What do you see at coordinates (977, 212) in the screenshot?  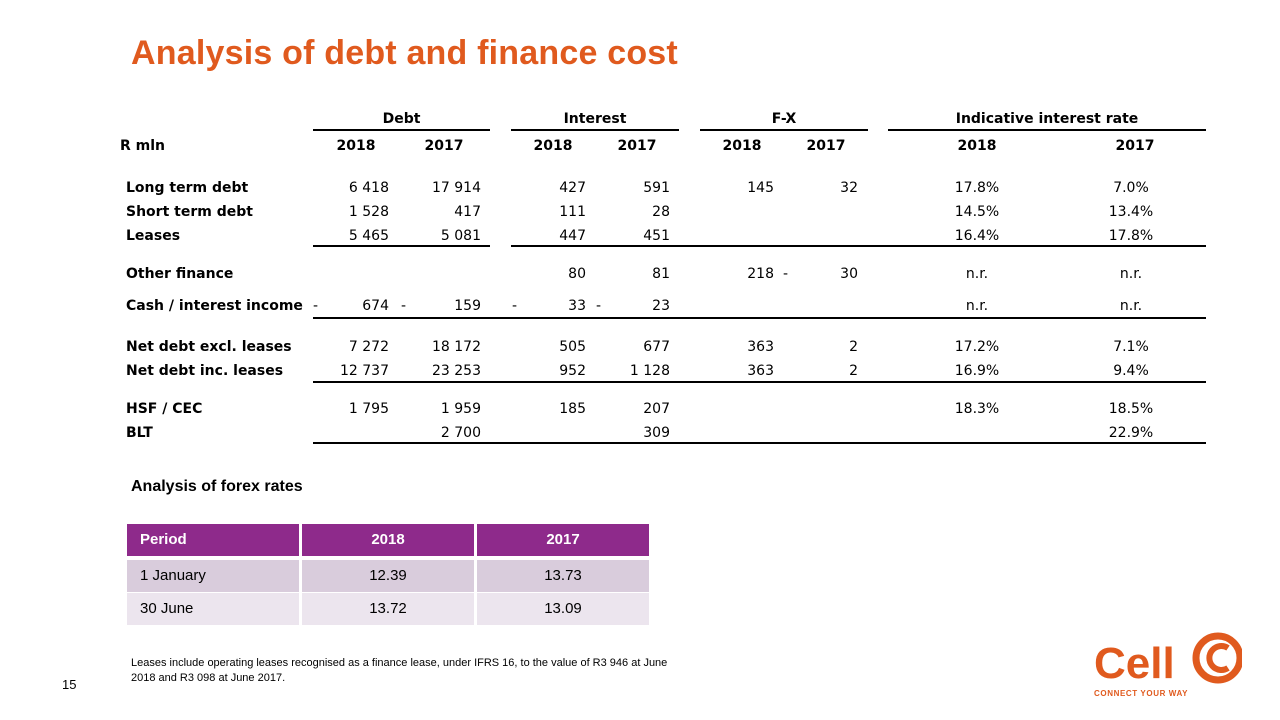 I see `table-cell: 14.5%` at bounding box center [977, 212].